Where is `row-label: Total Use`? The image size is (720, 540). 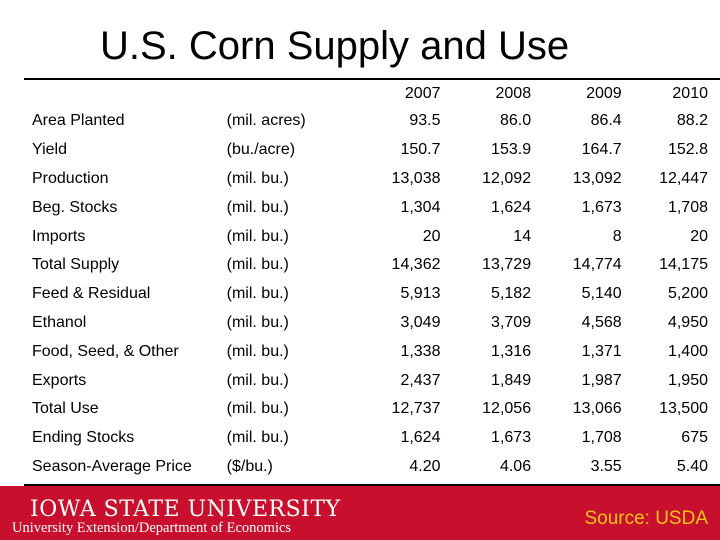
row-label: Total Use is located at coordinates (65, 409).